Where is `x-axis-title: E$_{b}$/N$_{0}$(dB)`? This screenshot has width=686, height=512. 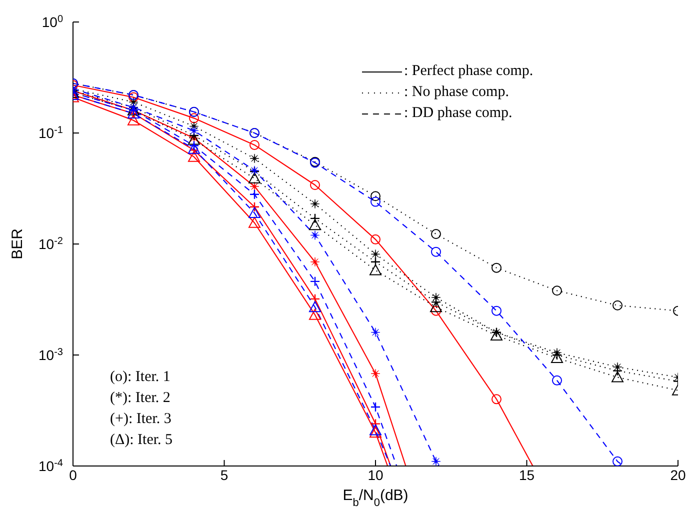 x-axis-title: E$_{b}$/N$_{0}$(dB) is located at coordinates (375, 498).